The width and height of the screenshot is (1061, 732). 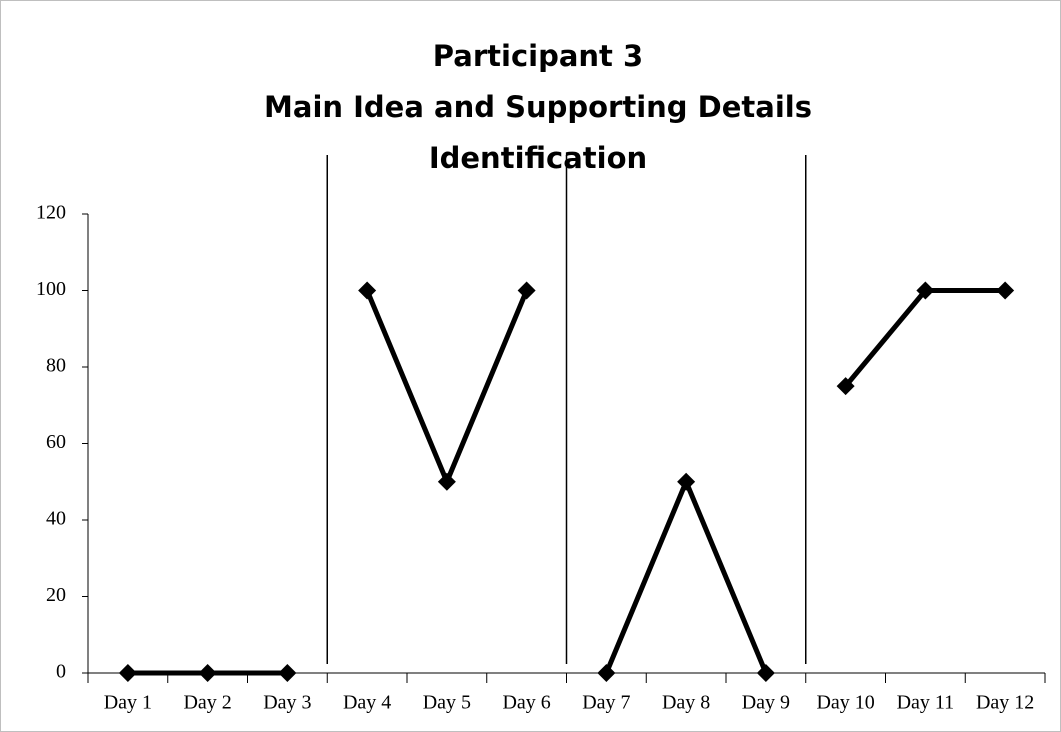 What do you see at coordinates (845, 703) in the screenshot?
I see `x-tick-label: Day 10` at bounding box center [845, 703].